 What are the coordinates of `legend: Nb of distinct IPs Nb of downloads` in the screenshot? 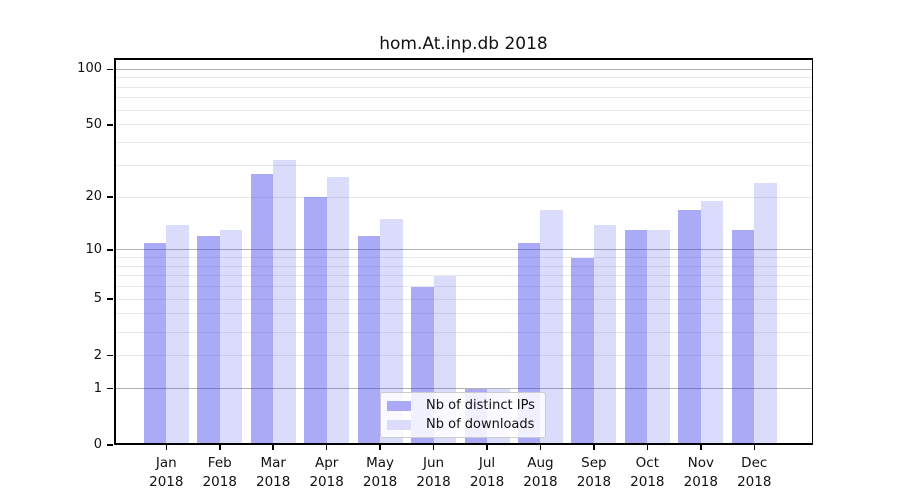 It's located at (463, 415).